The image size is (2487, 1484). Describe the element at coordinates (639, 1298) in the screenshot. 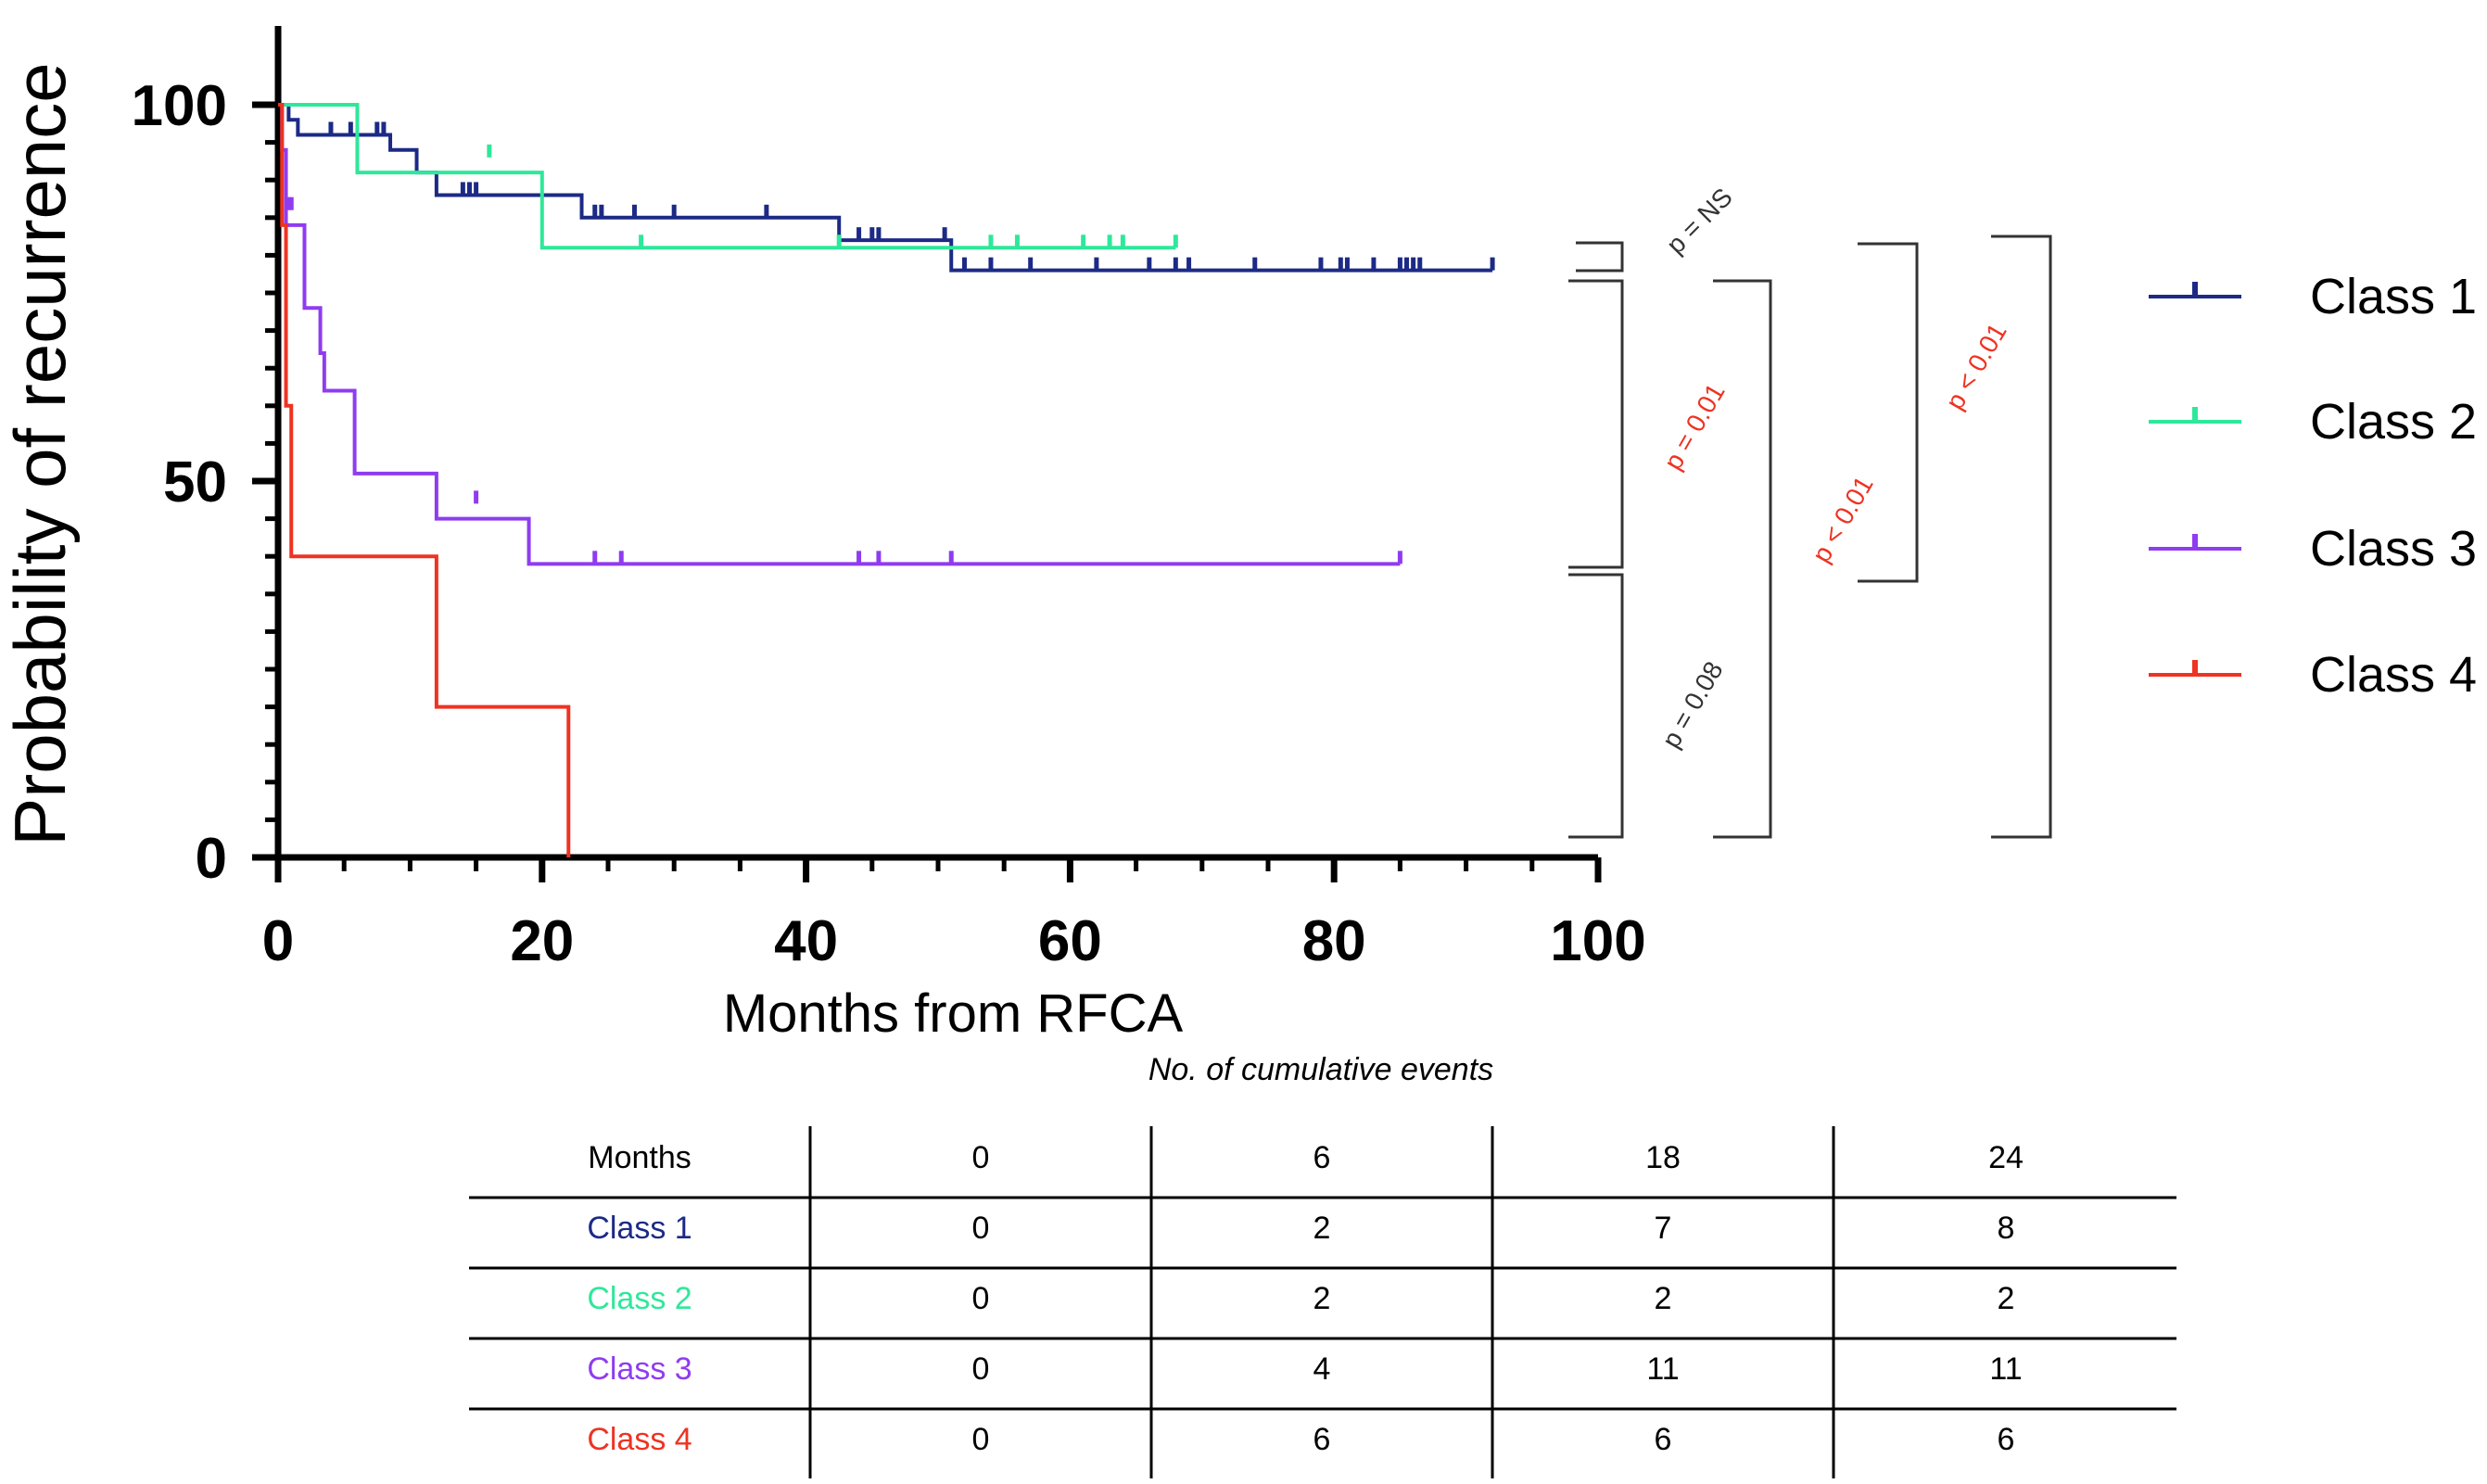

I see `table-row-label: Class 2` at that location.